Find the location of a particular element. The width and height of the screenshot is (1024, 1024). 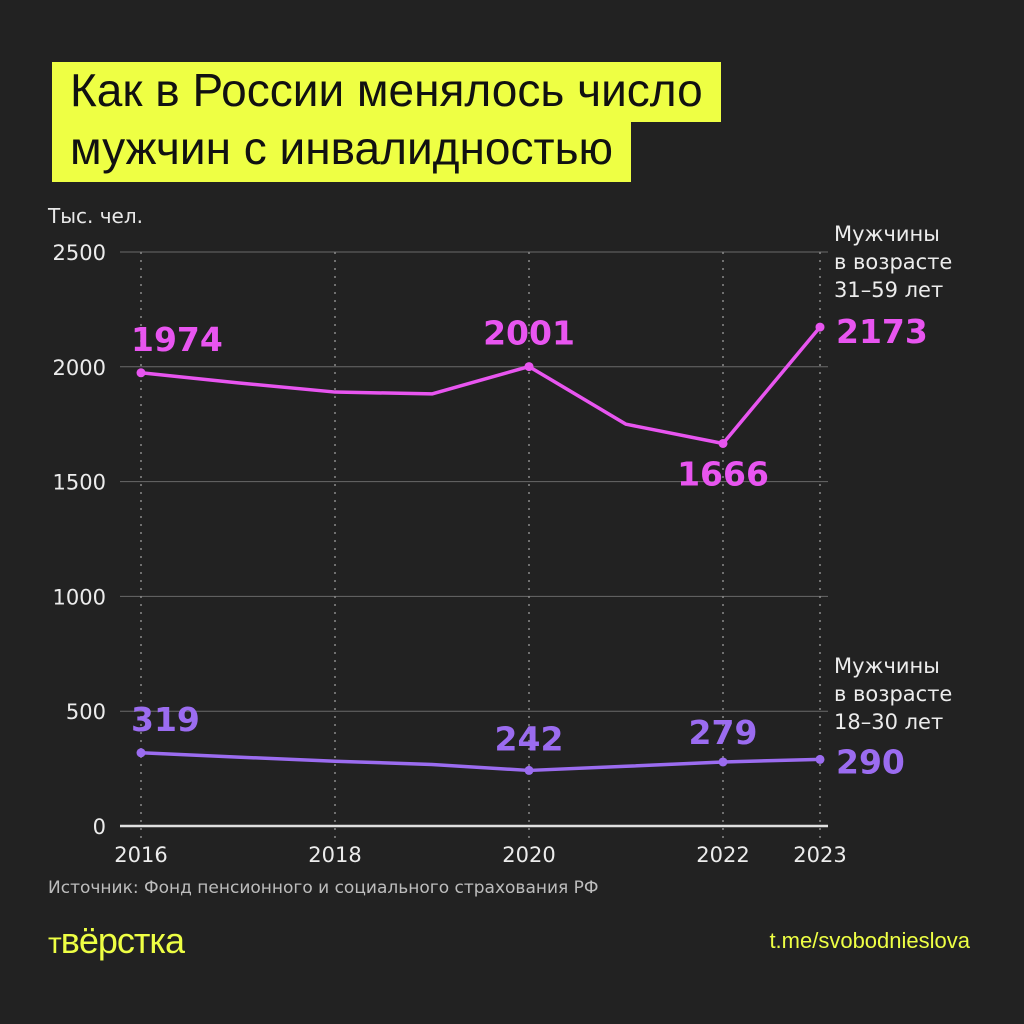

y-tick-label: 2000 is located at coordinates (79, 368).